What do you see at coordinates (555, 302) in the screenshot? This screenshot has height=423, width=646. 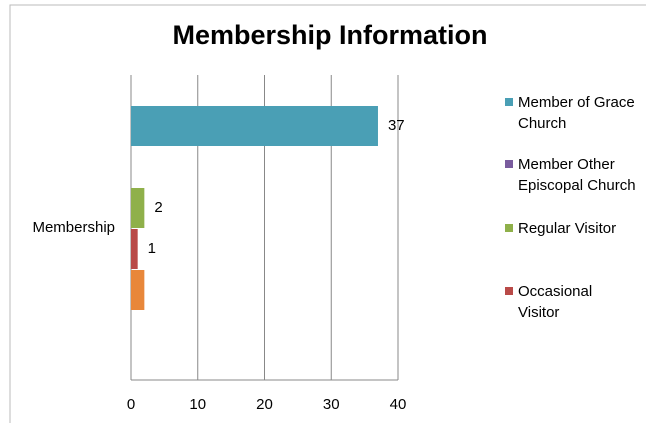 I see `legend-label: Occasional Visitor` at bounding box center [555, 302].